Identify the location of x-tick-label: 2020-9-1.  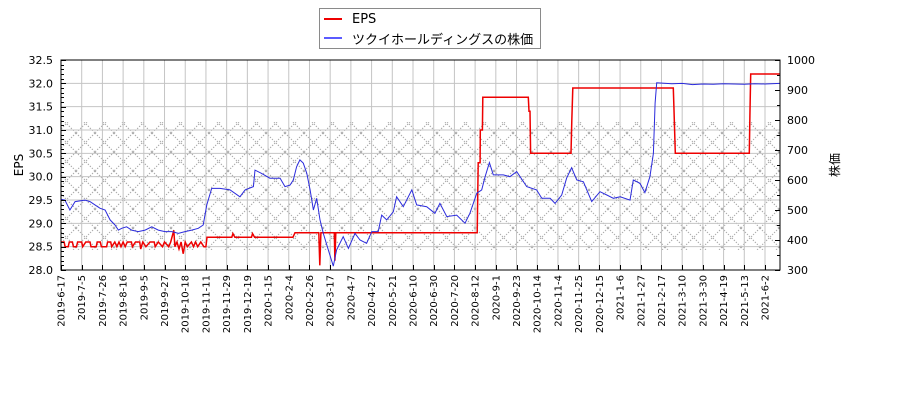
(496, 297).